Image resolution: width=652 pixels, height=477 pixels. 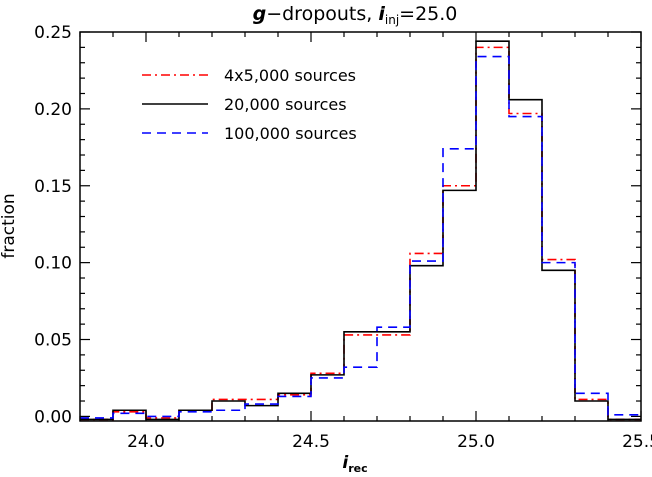 I want to click on x-label-var: i, so click(x=345, y=463).